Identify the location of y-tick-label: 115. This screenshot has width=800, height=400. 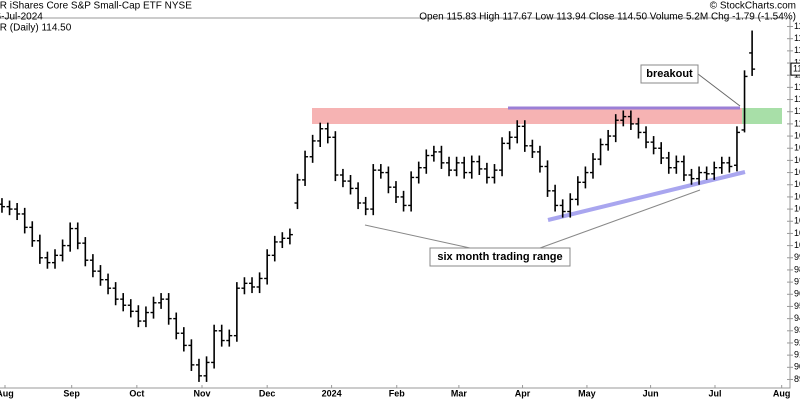
(797, 62).